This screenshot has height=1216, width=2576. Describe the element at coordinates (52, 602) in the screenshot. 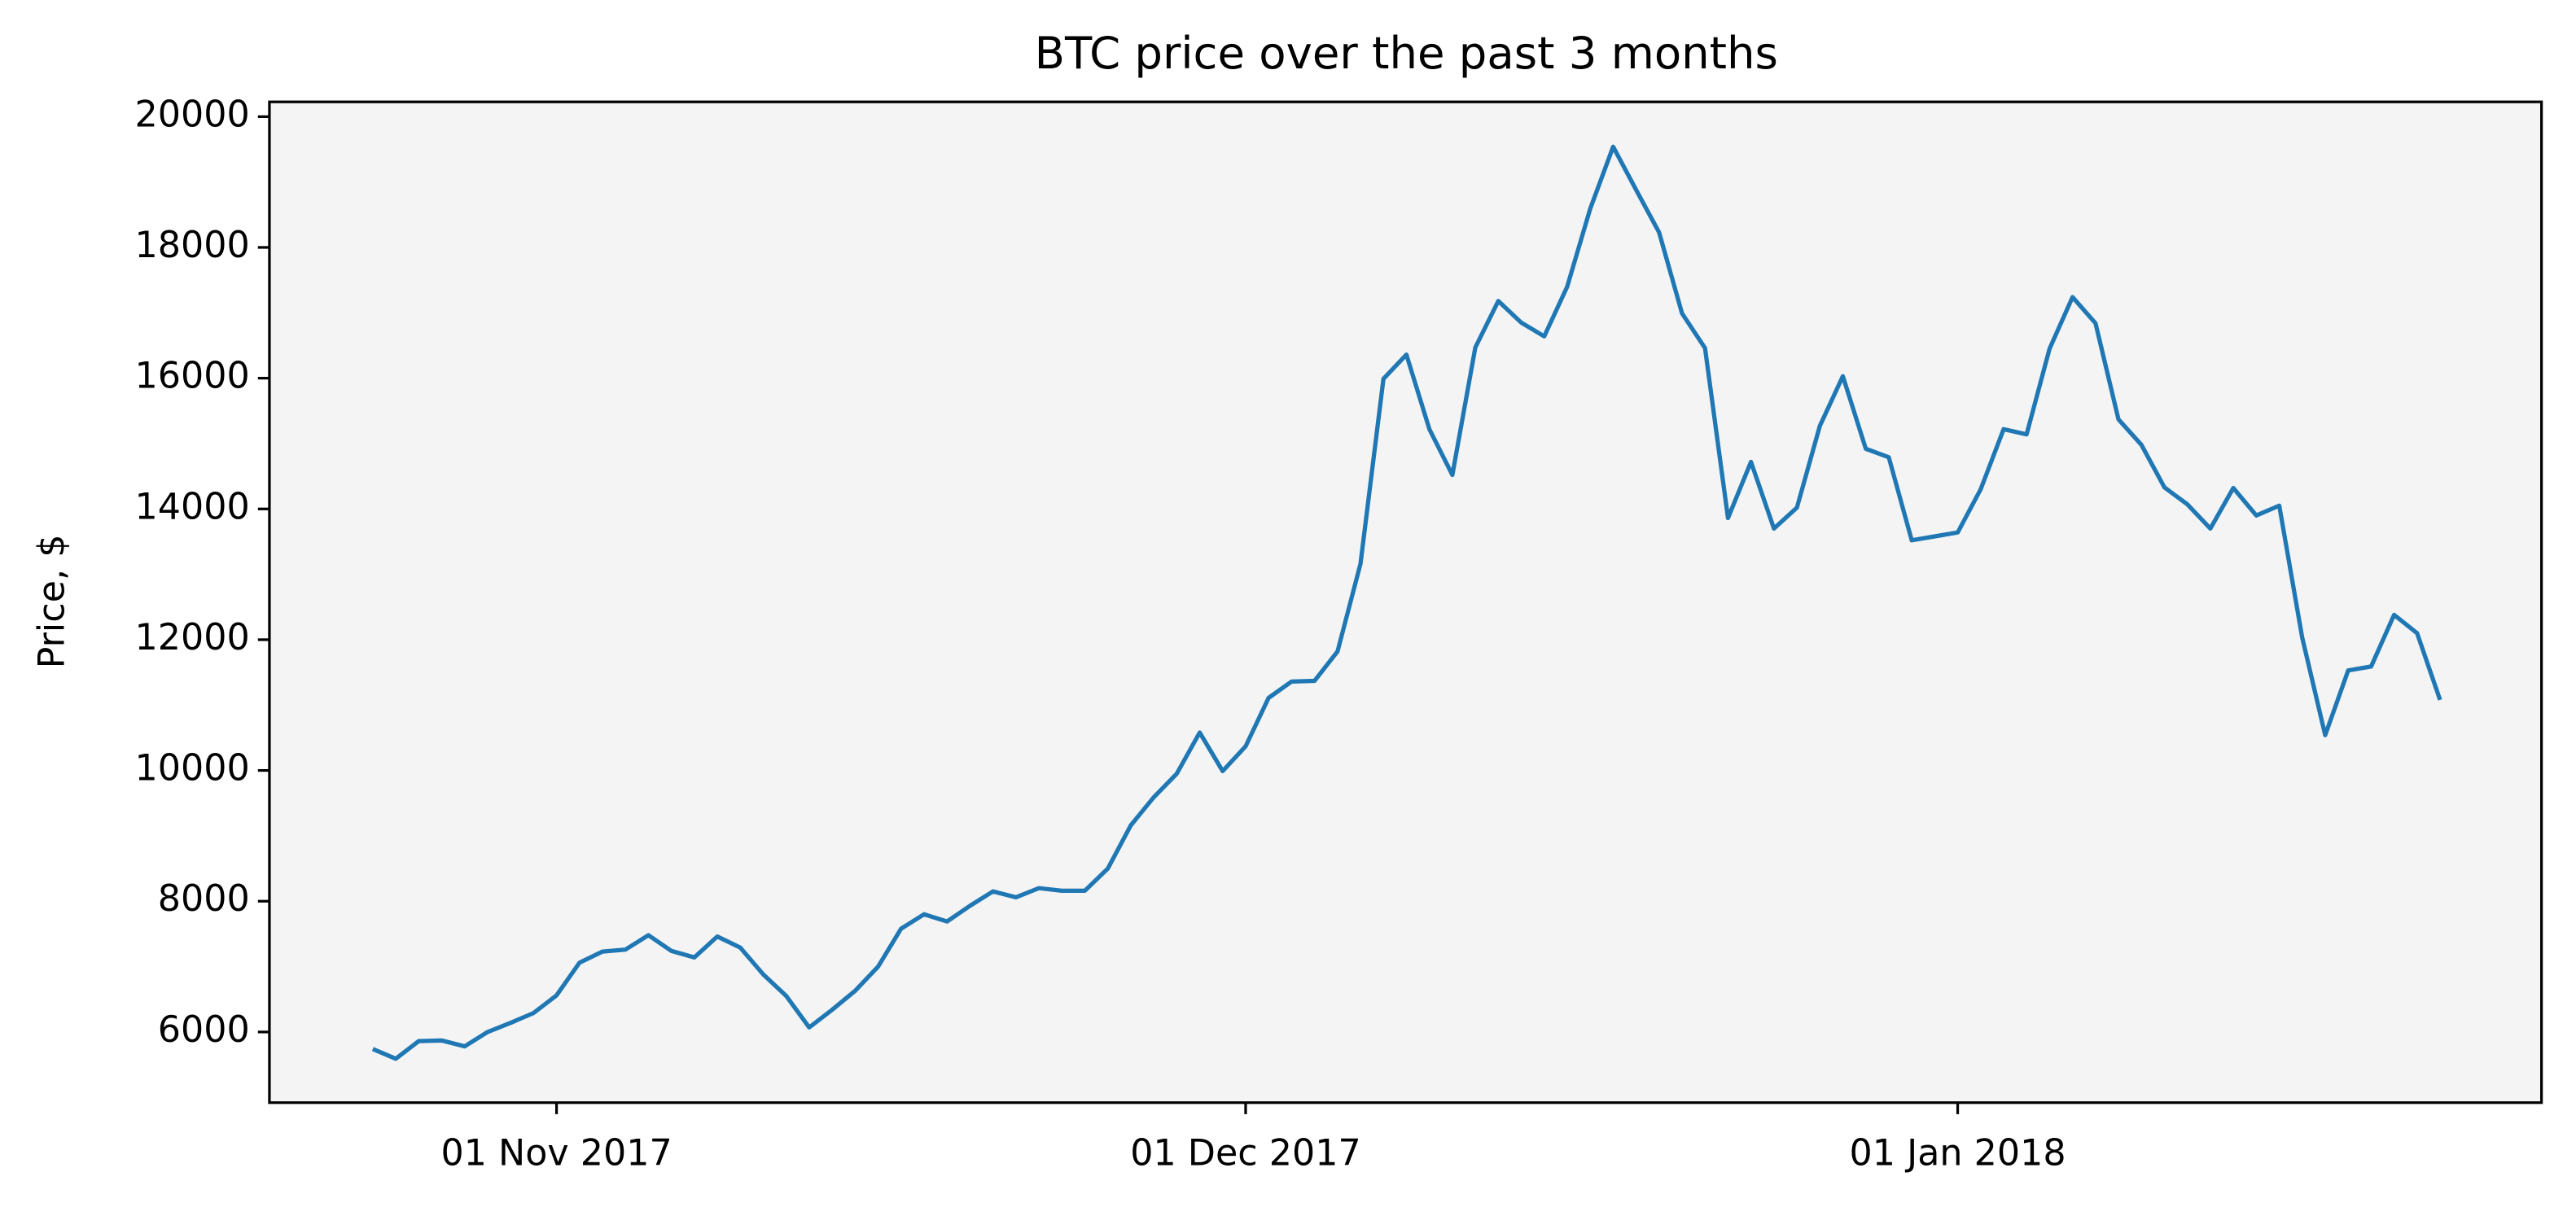

I see `y-axis-label: Price, $` at that location.